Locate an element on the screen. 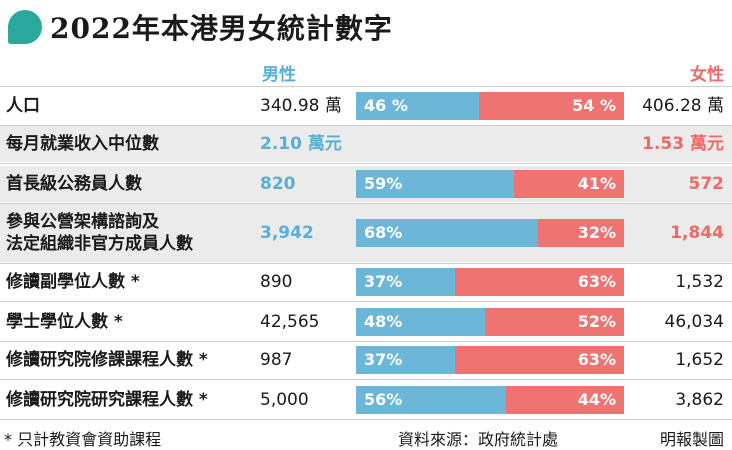  row-label-line: 修讀研究院研究課程人數 * is located at coordinates (107, 400).